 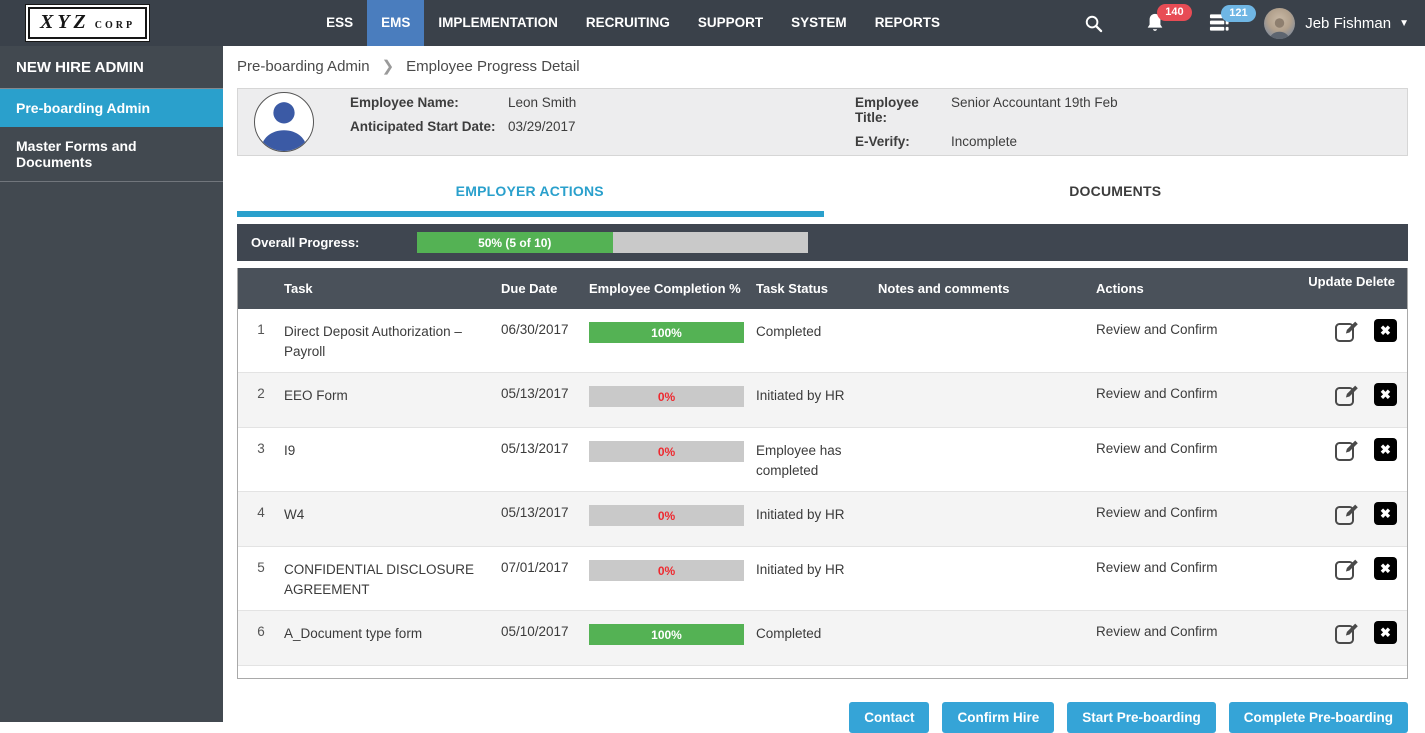 I want to click on sidebar-item-master-forms: Master Forms and Documents, so click(x=111, y=154).